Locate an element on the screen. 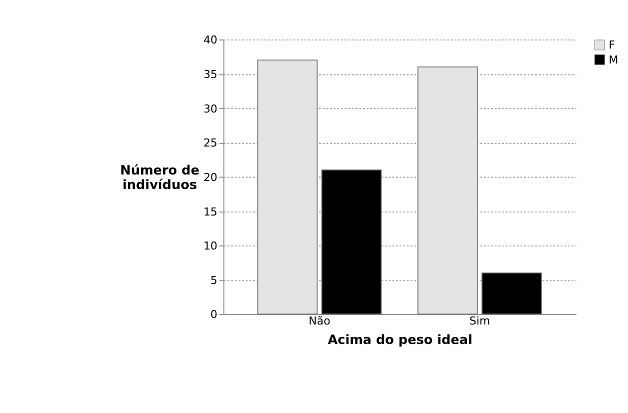 The height and width of the screenshot is (413, 628). x-tick-label: Não is located at coordinates (319, 321).